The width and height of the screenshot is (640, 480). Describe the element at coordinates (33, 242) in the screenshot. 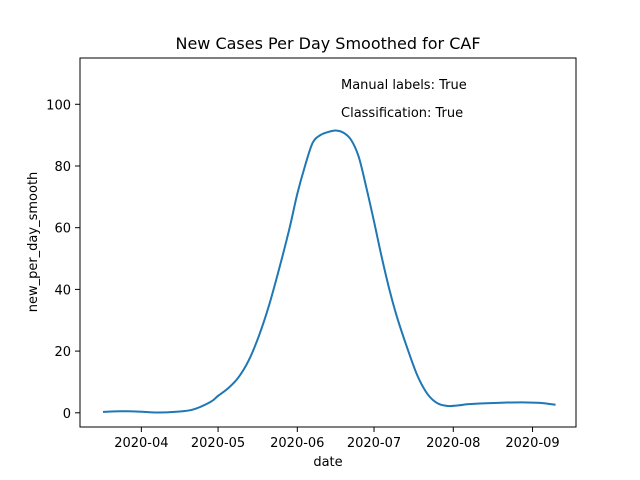

I see `y-axis-label: new_per_day_smooth` at that location.